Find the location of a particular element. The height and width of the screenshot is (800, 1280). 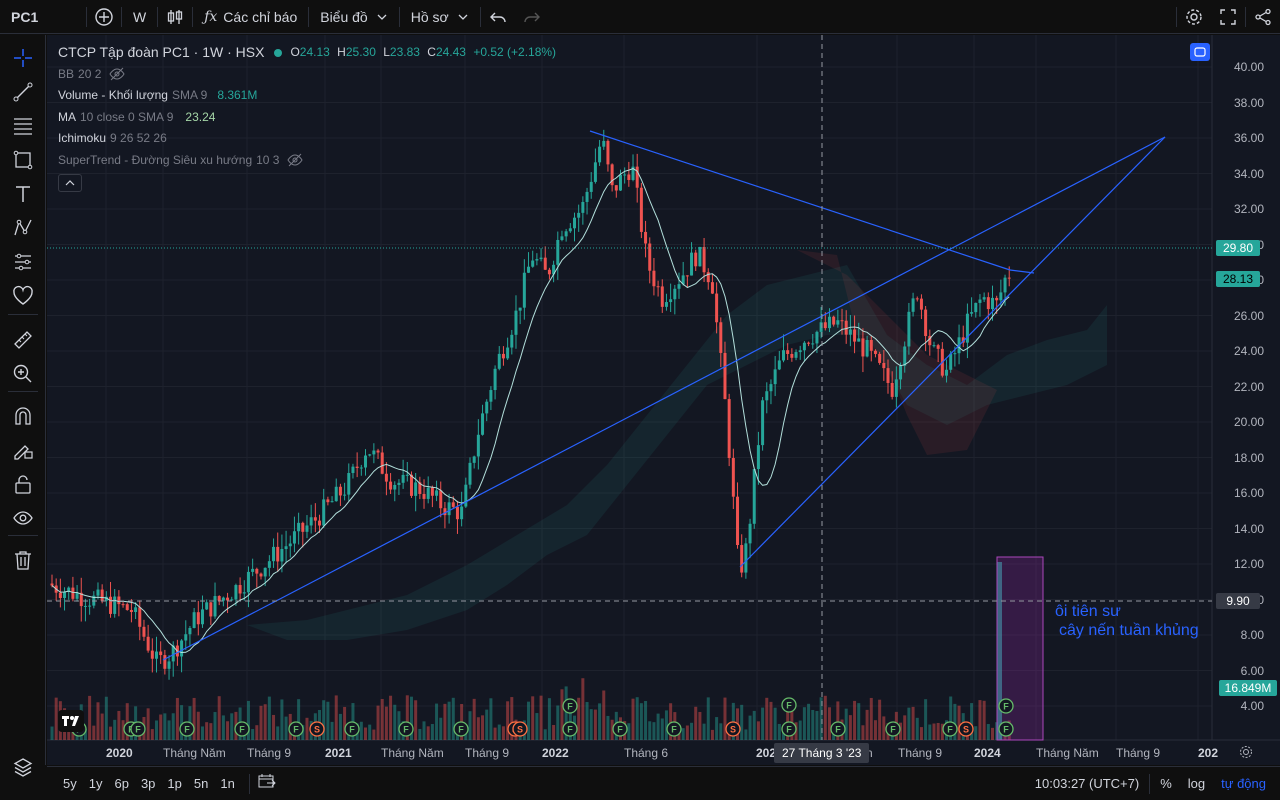

annotation-text-line2: cây nến tuần khủng is located at coordinates (1129, 630).